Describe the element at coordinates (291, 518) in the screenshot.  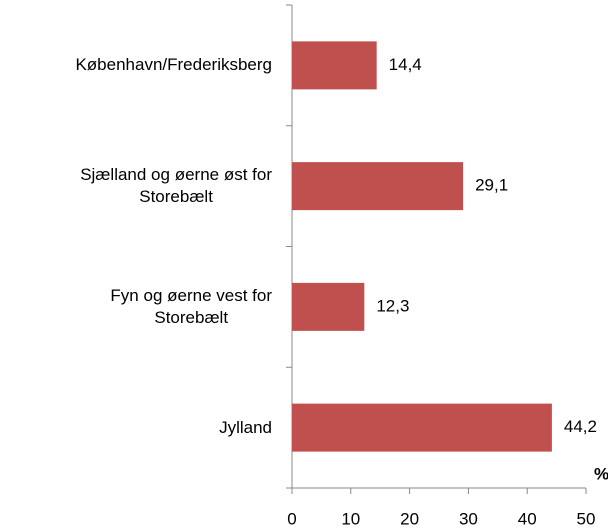
I see `x-tick-label: 0` at that location.